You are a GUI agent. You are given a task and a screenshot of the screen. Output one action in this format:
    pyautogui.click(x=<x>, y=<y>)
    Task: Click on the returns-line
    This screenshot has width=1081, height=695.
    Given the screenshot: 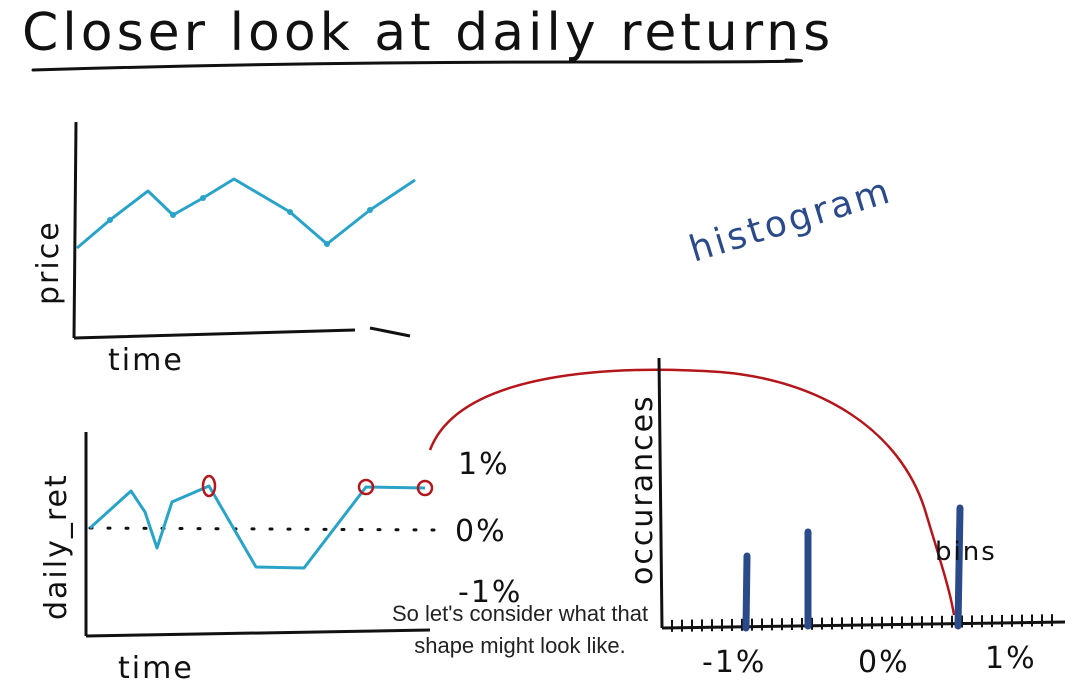 What is the action you would take?
    pyautogui.click(x=257, y=527)
    